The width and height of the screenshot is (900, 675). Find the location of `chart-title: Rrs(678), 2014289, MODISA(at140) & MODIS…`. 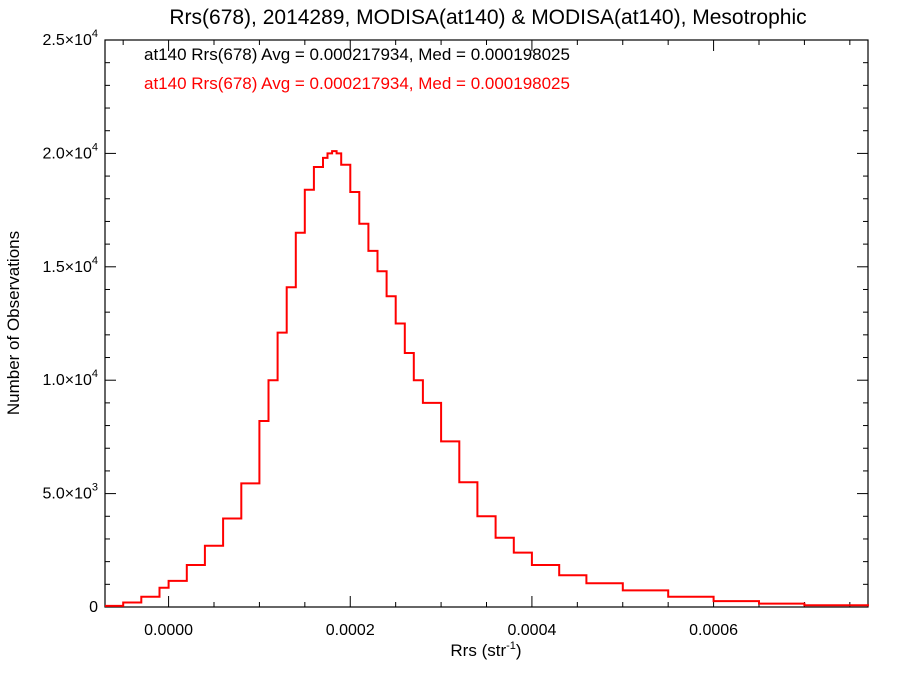

chart-title: Rrs(678), 2014289, MODISA(at140) & MODIS… is located at coordinates (487, 17).